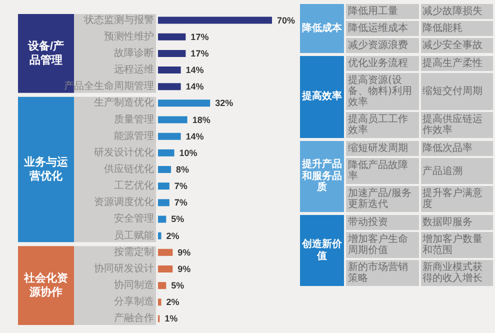 This screenshot has height=333, width=495. Describe the element at coordinates (183, 169) in the screenshot. I see `data-label: 8%` at that location.